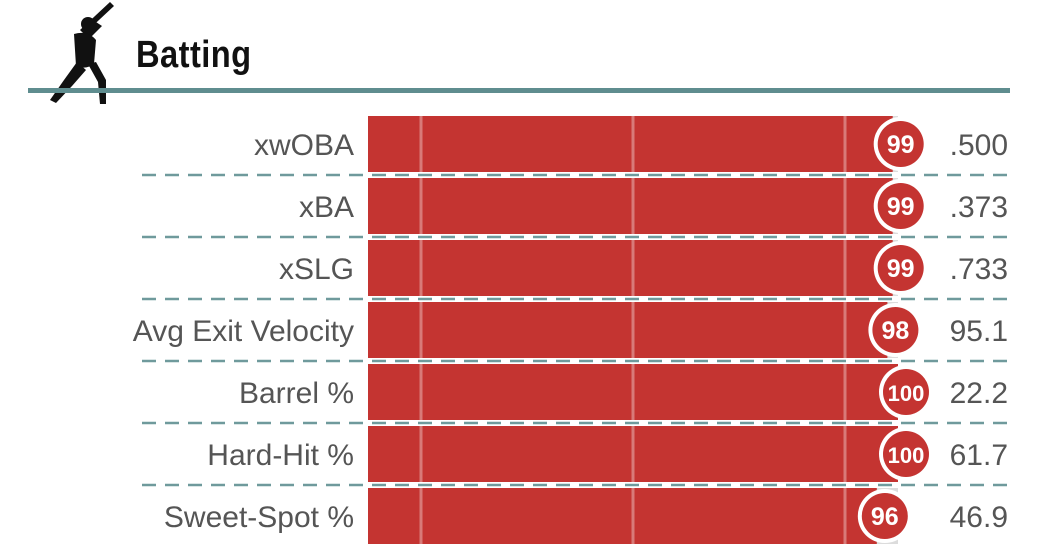 This screenshot has width=1049, height=546. Describe the element at coordinates (259, 517) in the screenshot. I see `category-label: Sweet-Spot %` at that location.